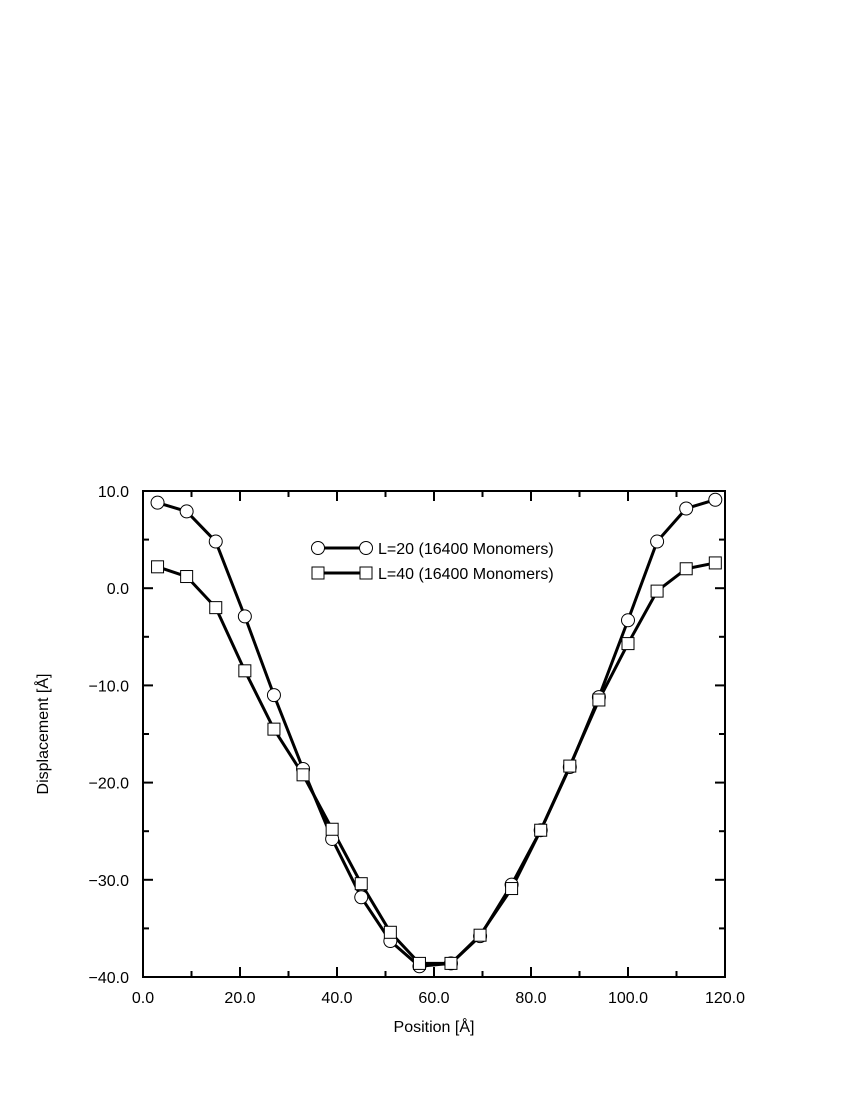 Image resolution: width=850 pixels, height=1100 pixels. Describe the element at coordinates (239, 998) in the screenshot. I see `x-tick-label: 20.0` at that location.